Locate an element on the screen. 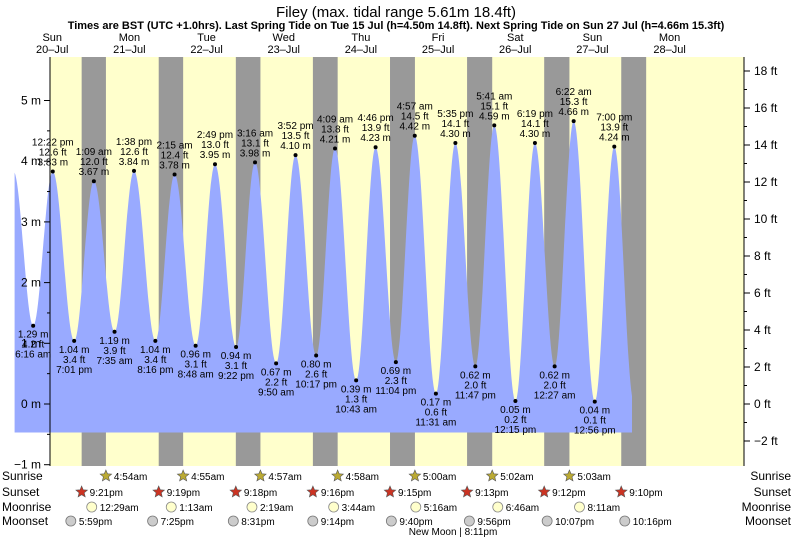  sunrise-time: 4:55am is located at coordinates (207, 477).